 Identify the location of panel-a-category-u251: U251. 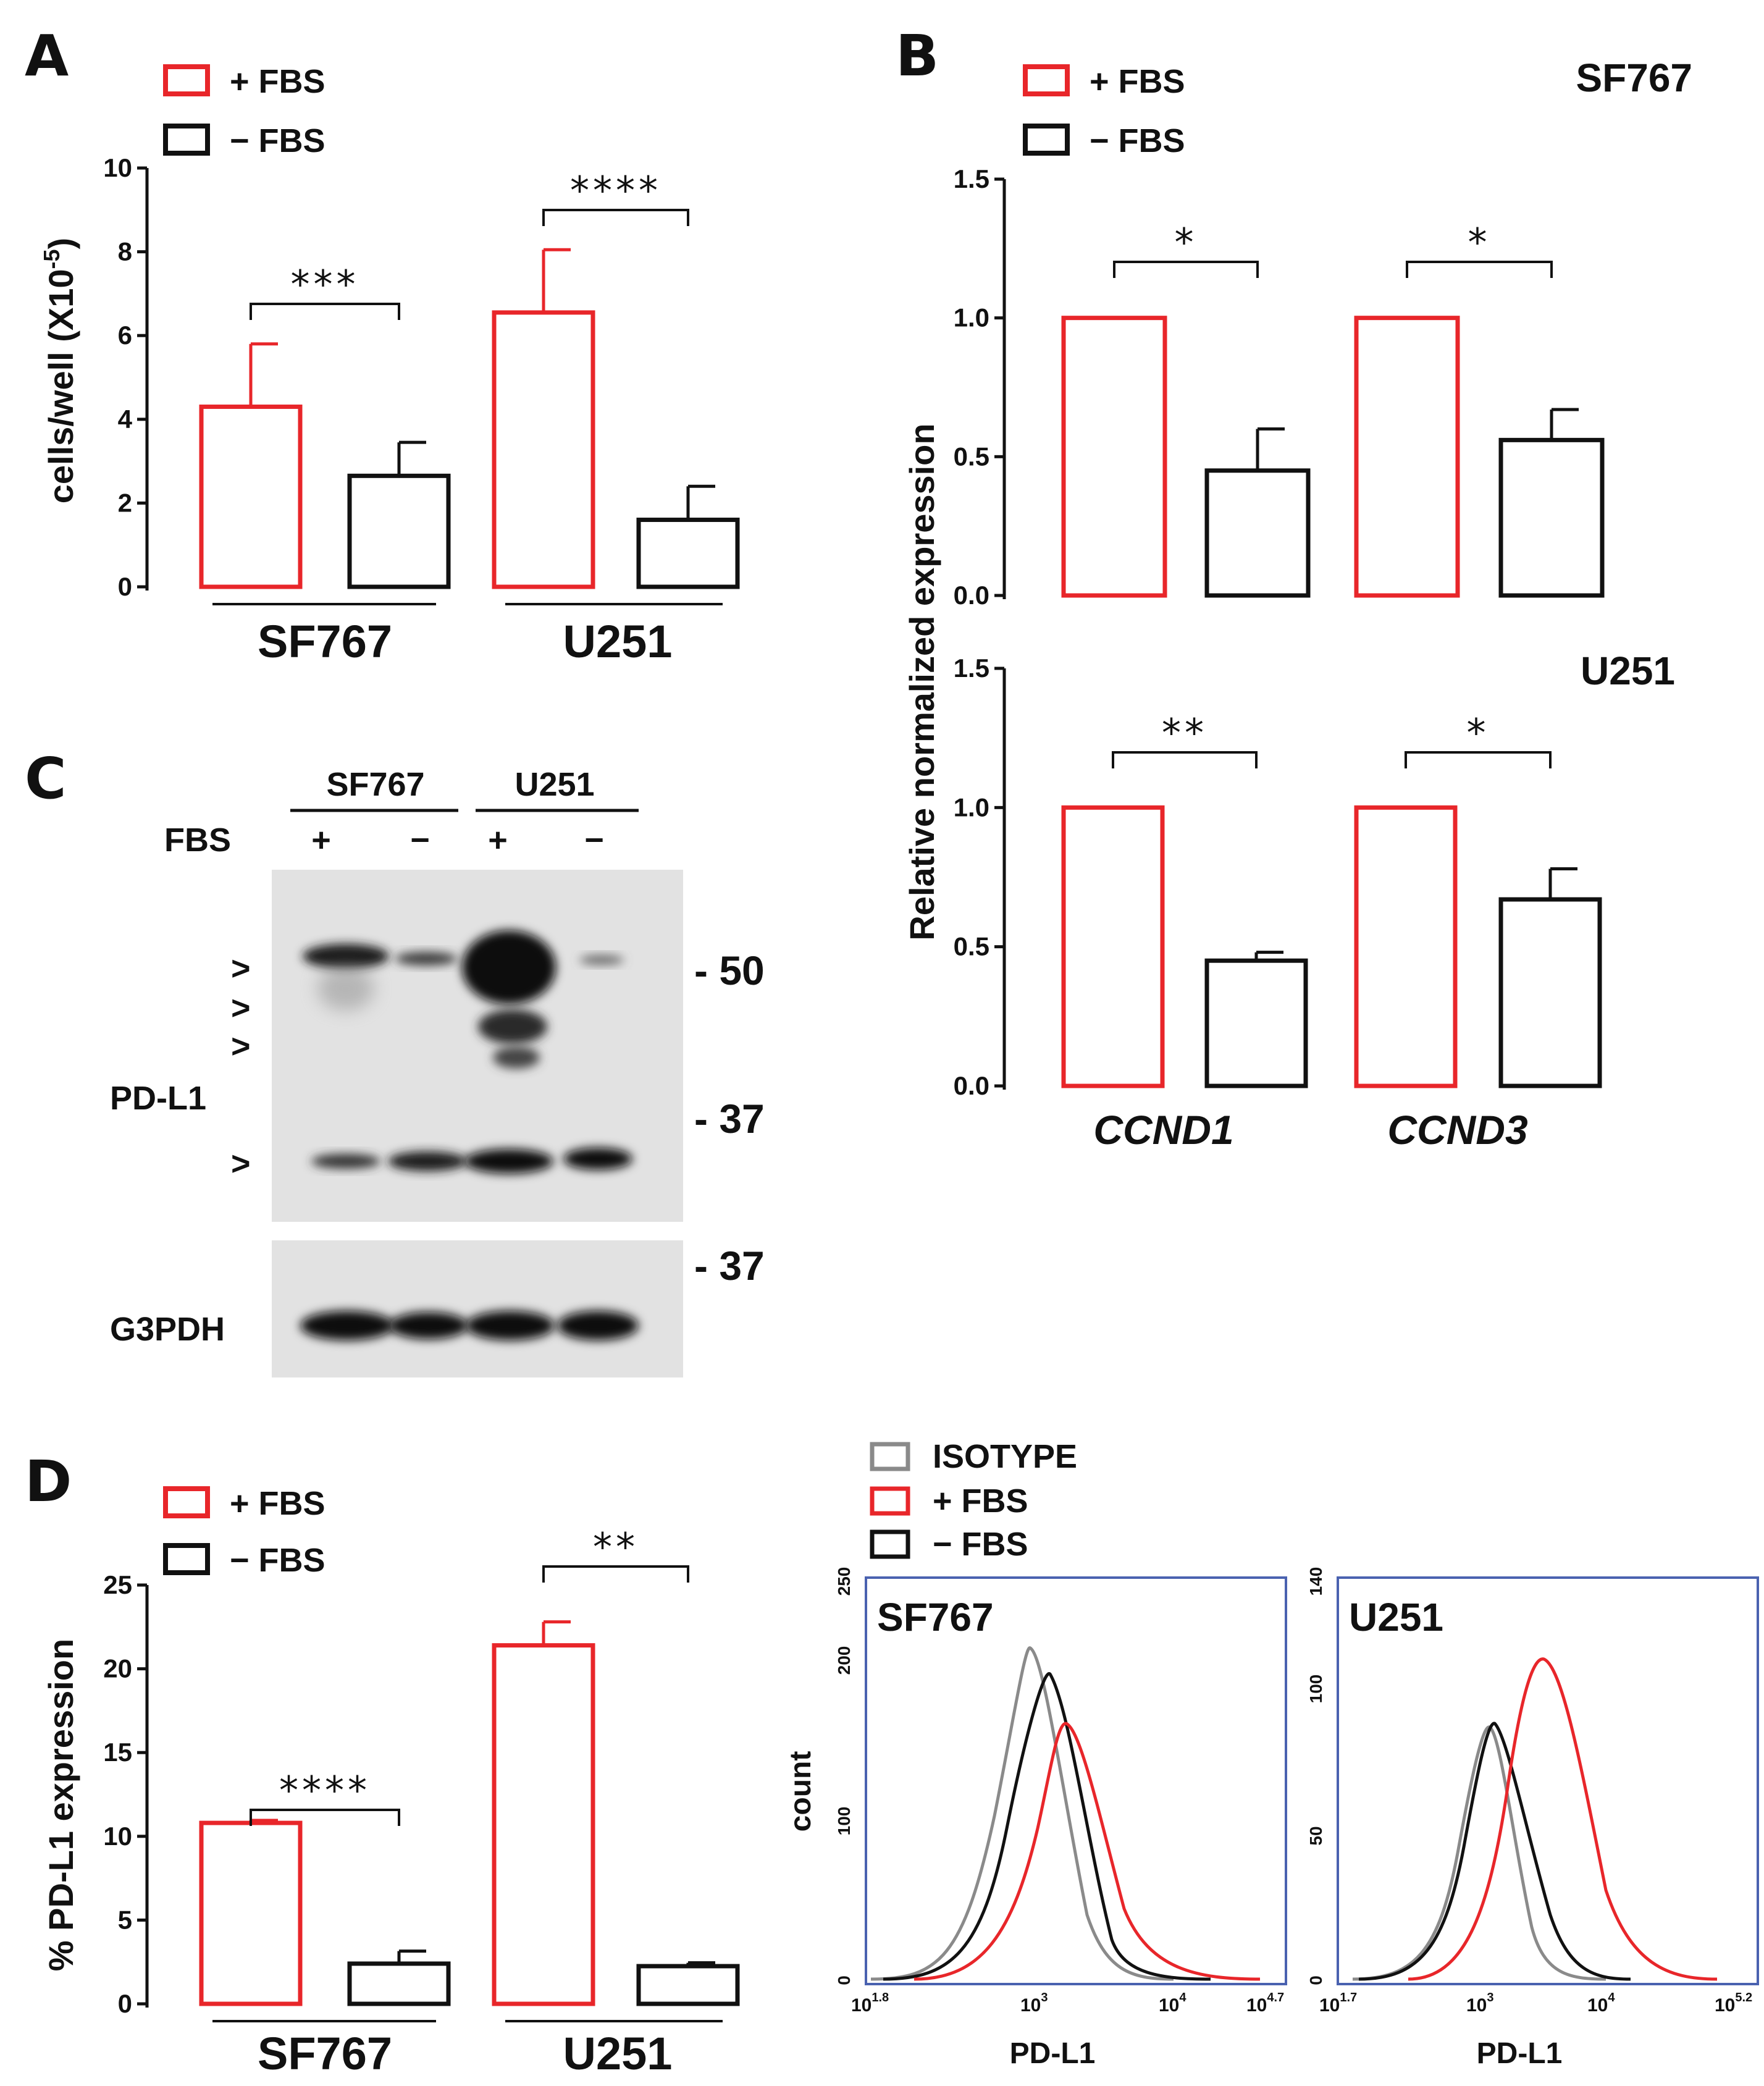
(618, 641).